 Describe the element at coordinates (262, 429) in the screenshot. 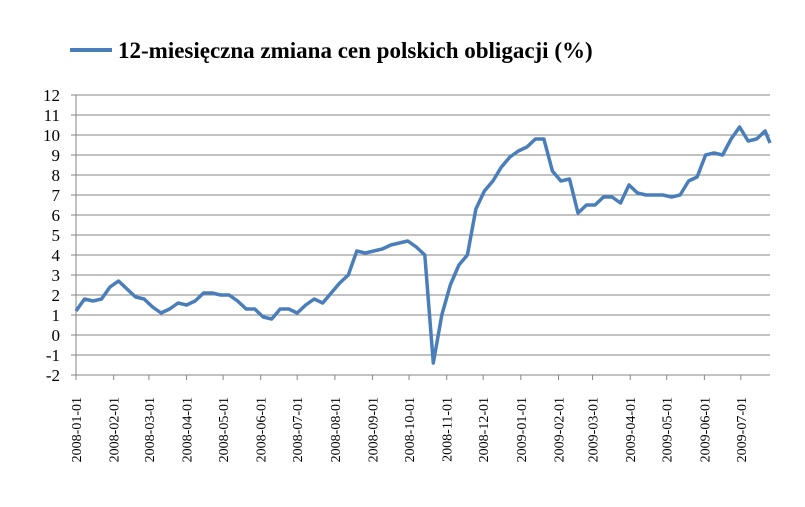

I see `x-tick-label: 2008-06-01` at that location.